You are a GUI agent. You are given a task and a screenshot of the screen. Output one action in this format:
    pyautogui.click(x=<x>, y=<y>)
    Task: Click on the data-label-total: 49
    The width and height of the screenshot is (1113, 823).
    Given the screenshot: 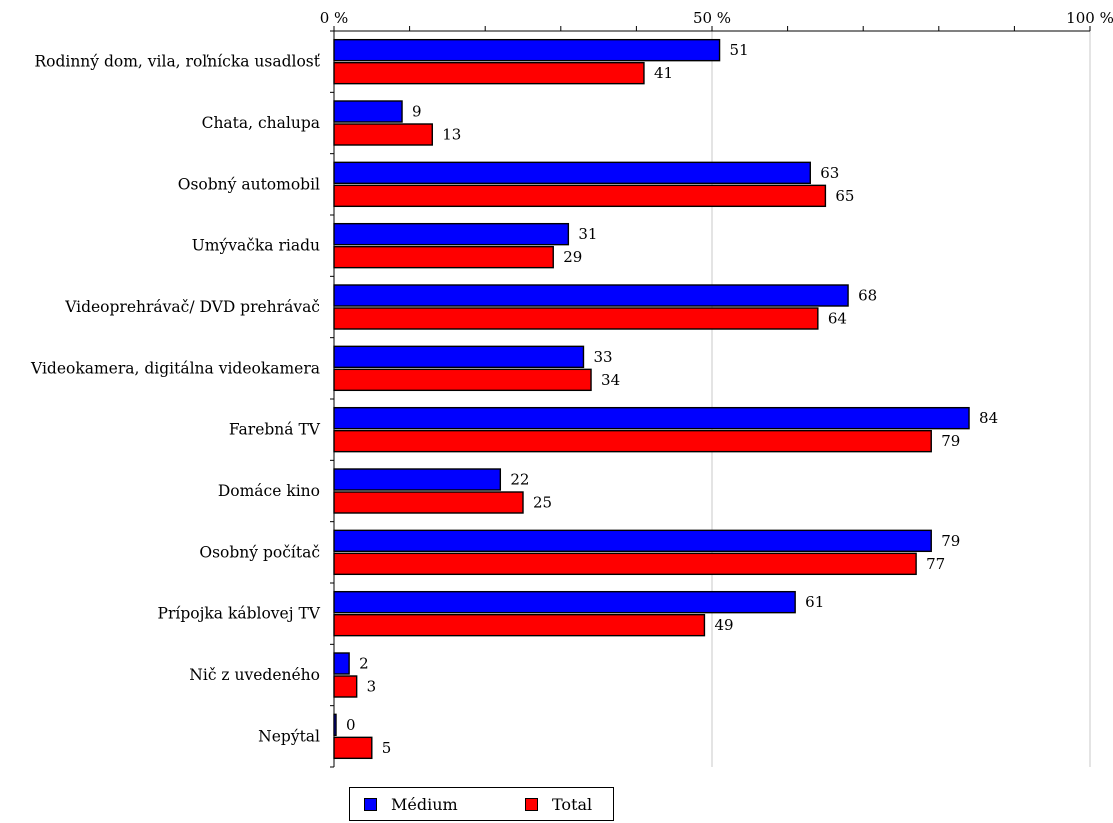 What is the action you would take?
    pyautogui.click(x=723, y=625)
    